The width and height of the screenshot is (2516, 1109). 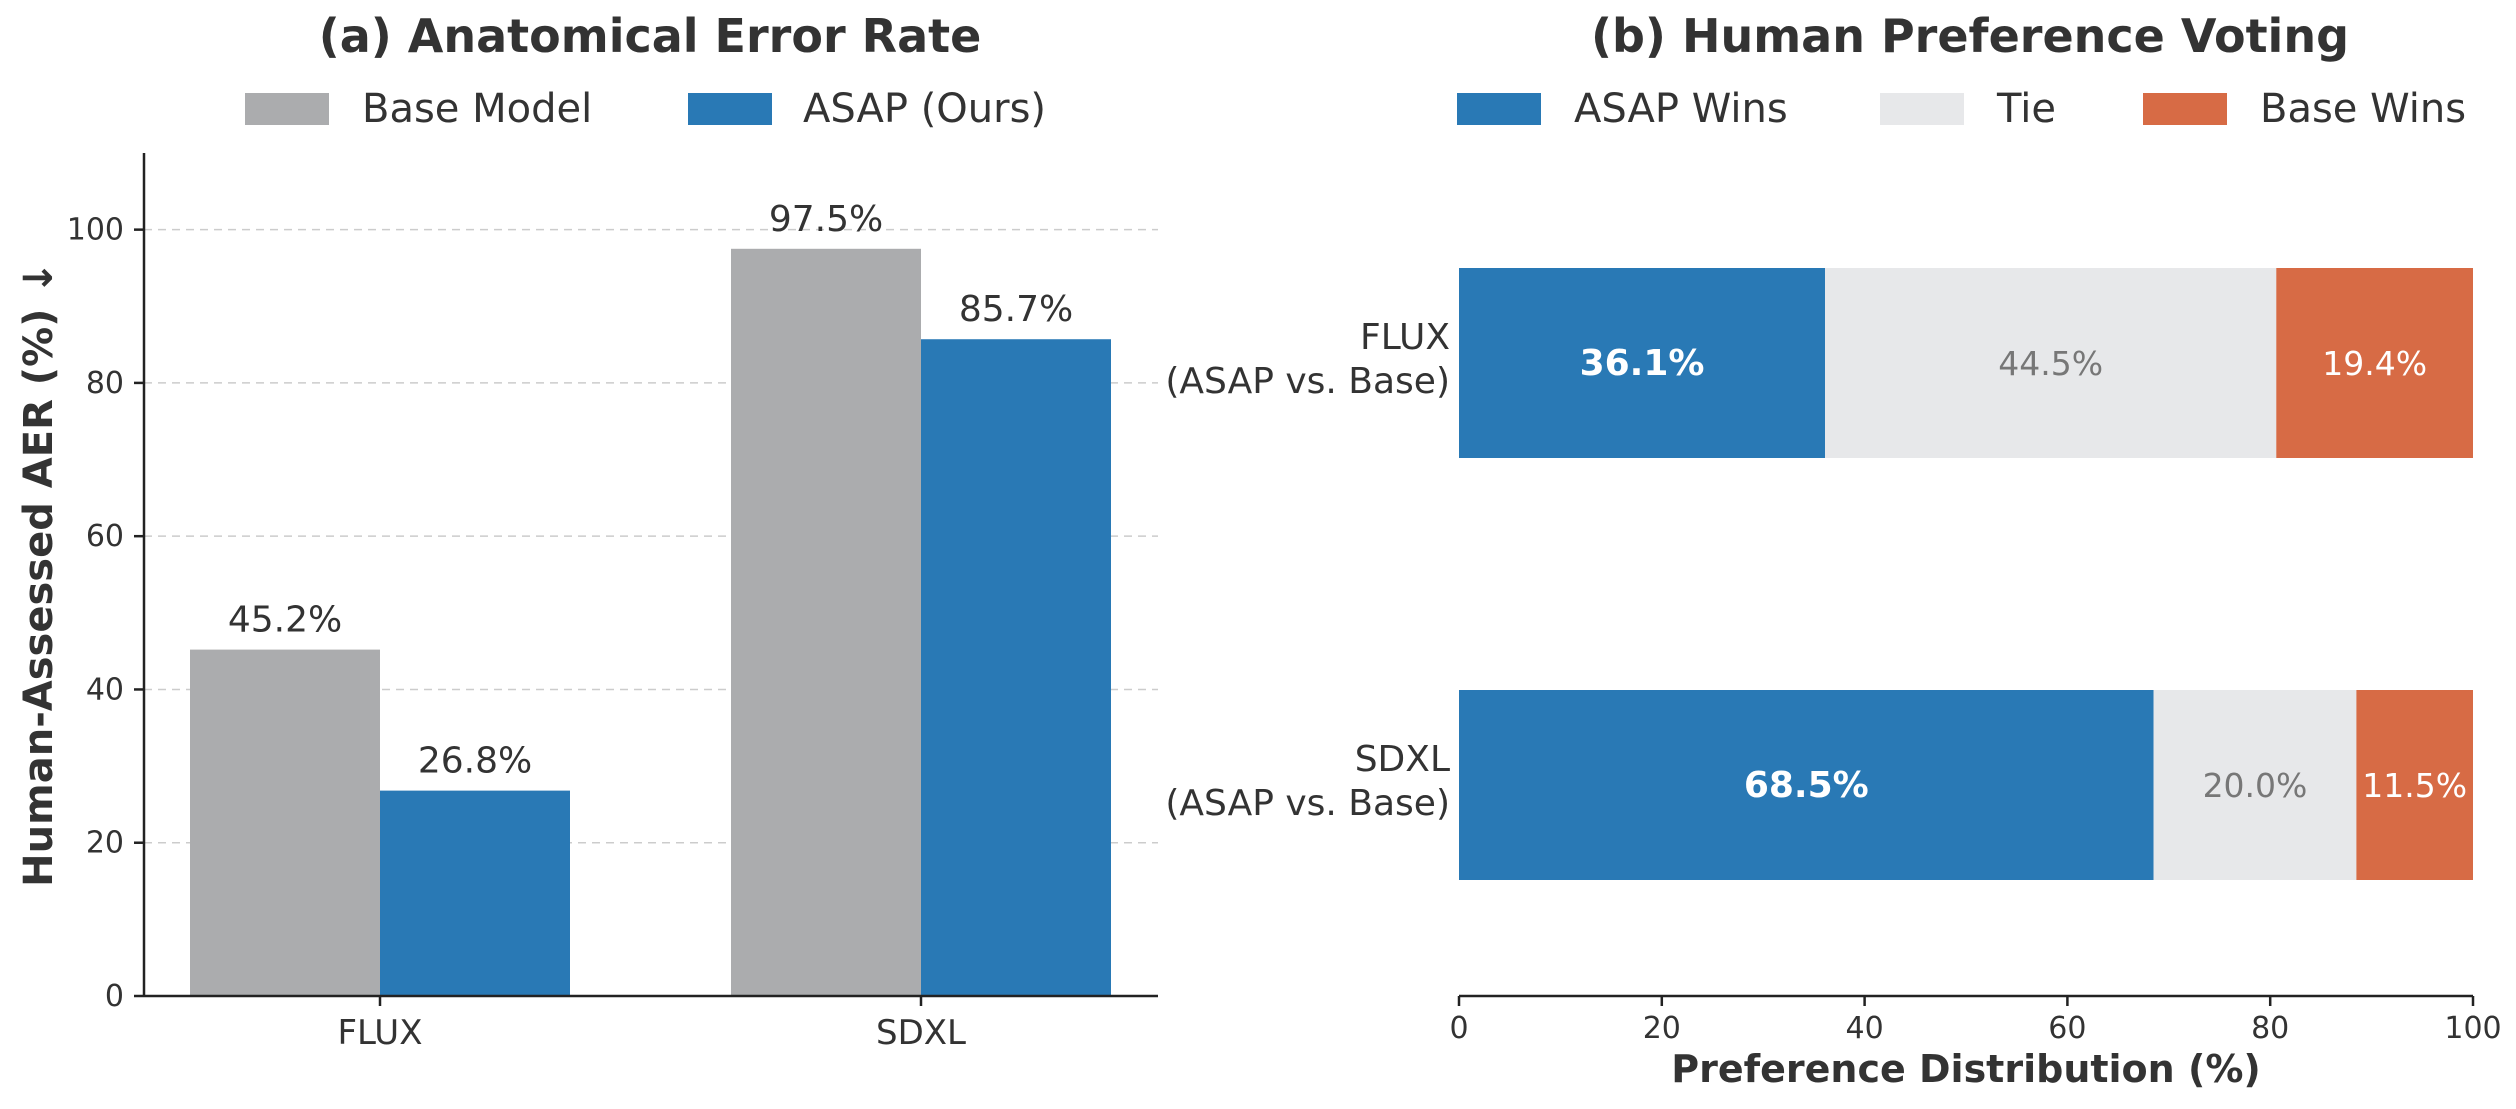 I want to click on legend-swatch-tie, so click(x=1922, y=109).